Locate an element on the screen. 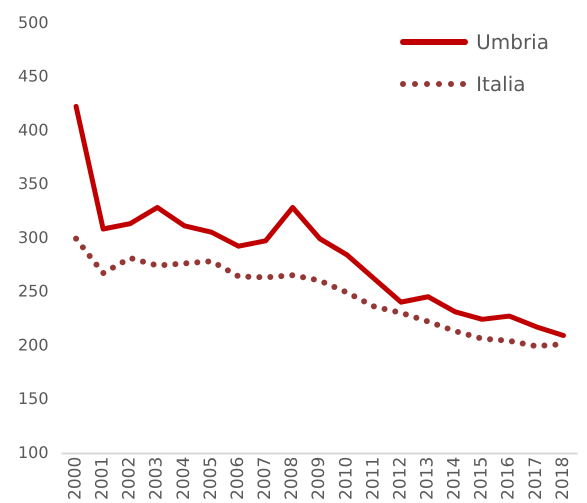  y-tick-label: 350 is located at coordinates (33, 184).